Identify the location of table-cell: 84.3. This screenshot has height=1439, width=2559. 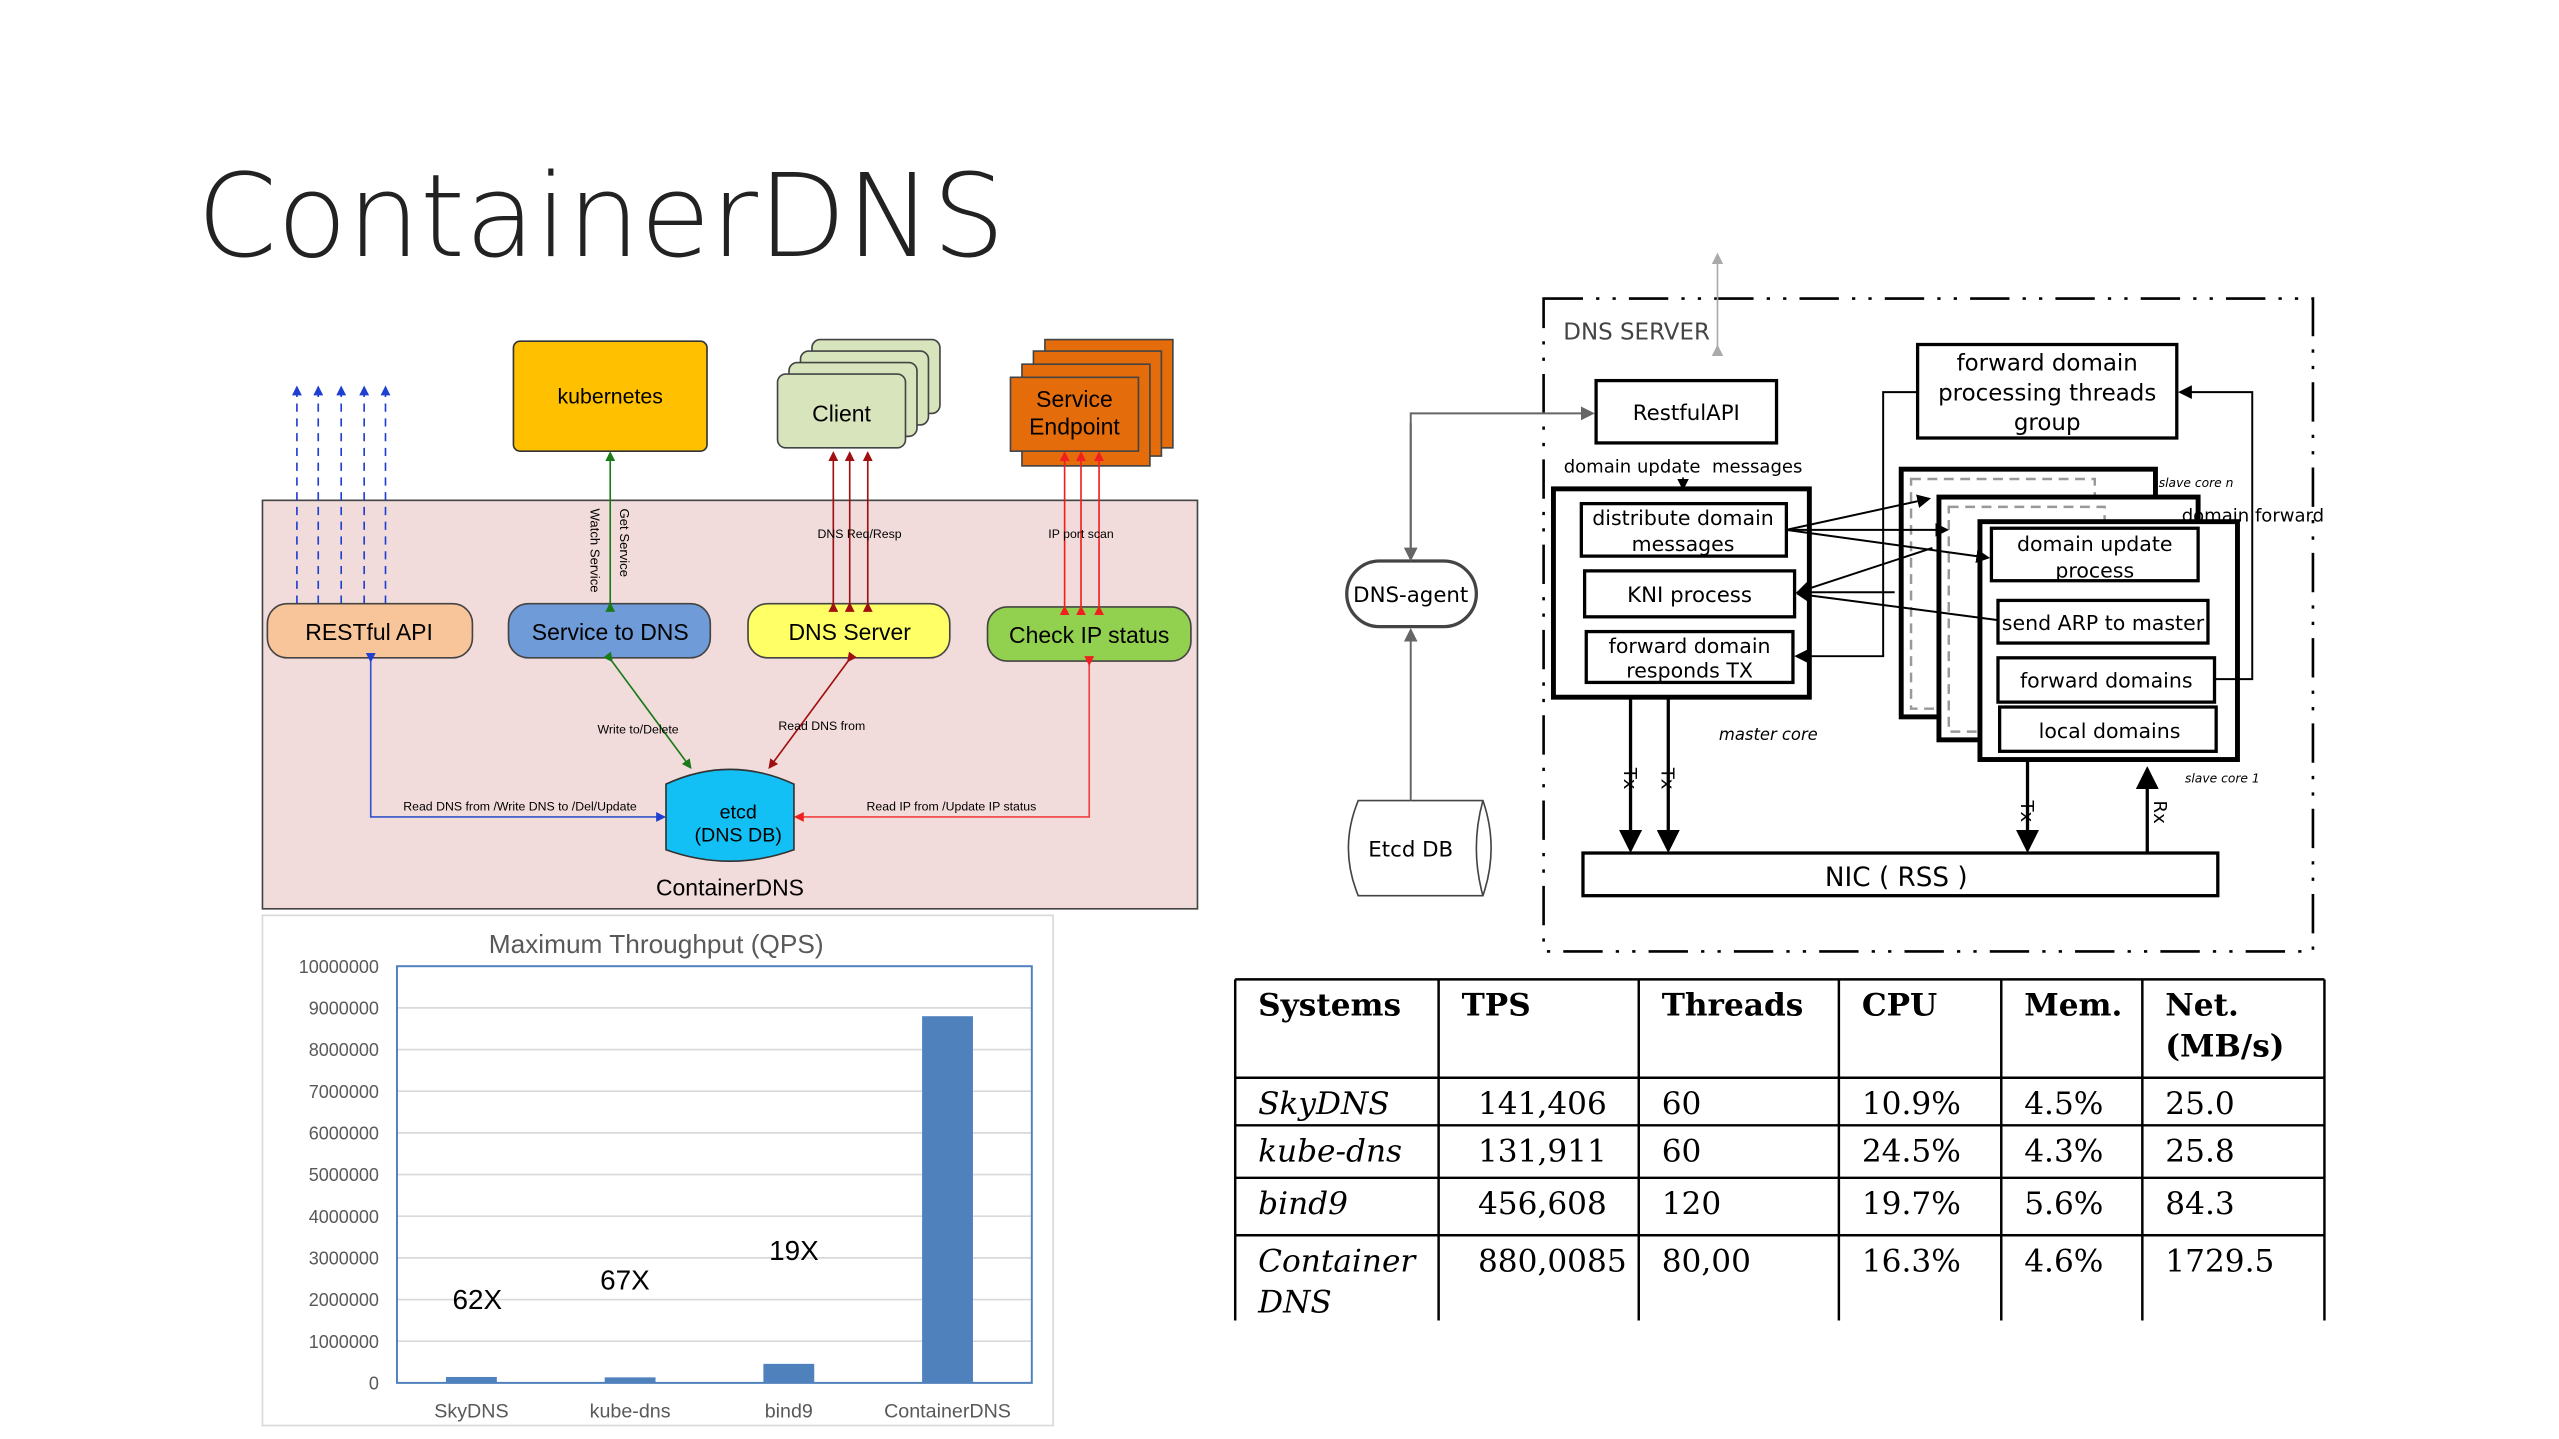
(2199, 1204).